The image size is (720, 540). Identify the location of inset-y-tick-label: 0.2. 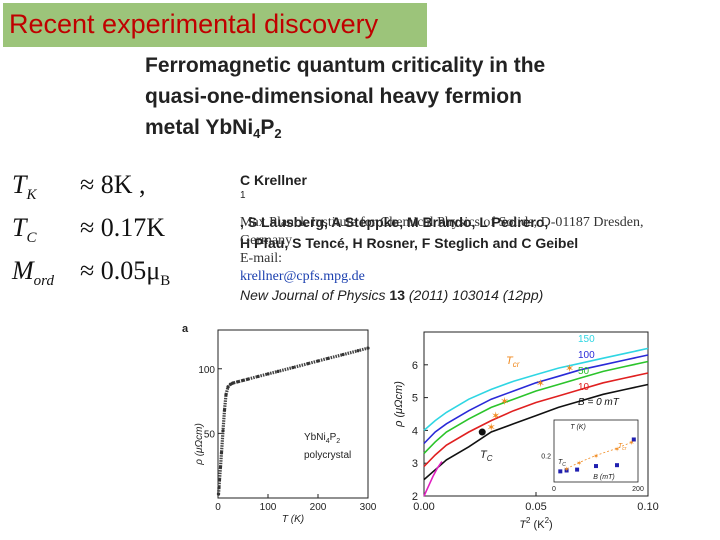
(546, 456).